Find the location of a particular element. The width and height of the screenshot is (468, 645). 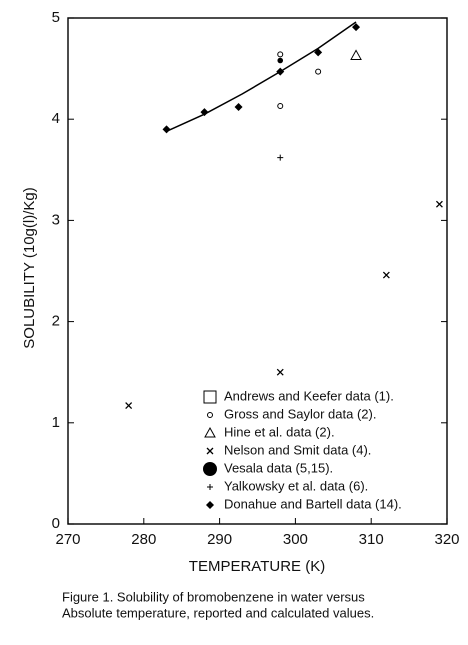

y-tick-label: 5 is located at coordinates (56, 17).